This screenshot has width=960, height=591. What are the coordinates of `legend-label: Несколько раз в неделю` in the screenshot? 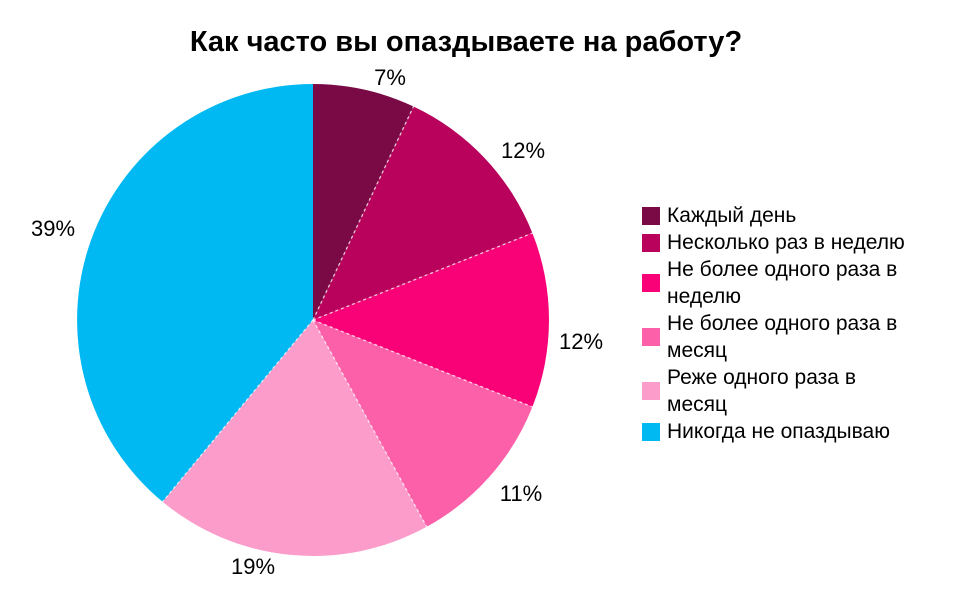 It's located at (786, 242).